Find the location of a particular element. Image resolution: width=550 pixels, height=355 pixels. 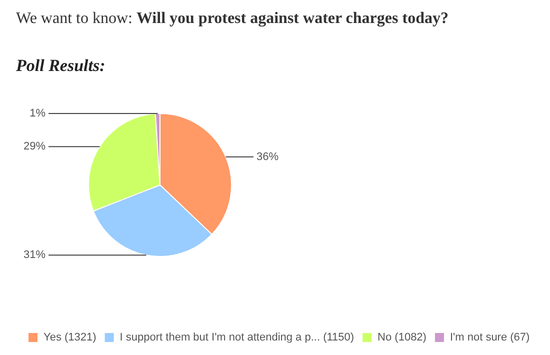

legend-label: I support them but I'm not attending a p... (1150) is located at coordinates (237, 338).